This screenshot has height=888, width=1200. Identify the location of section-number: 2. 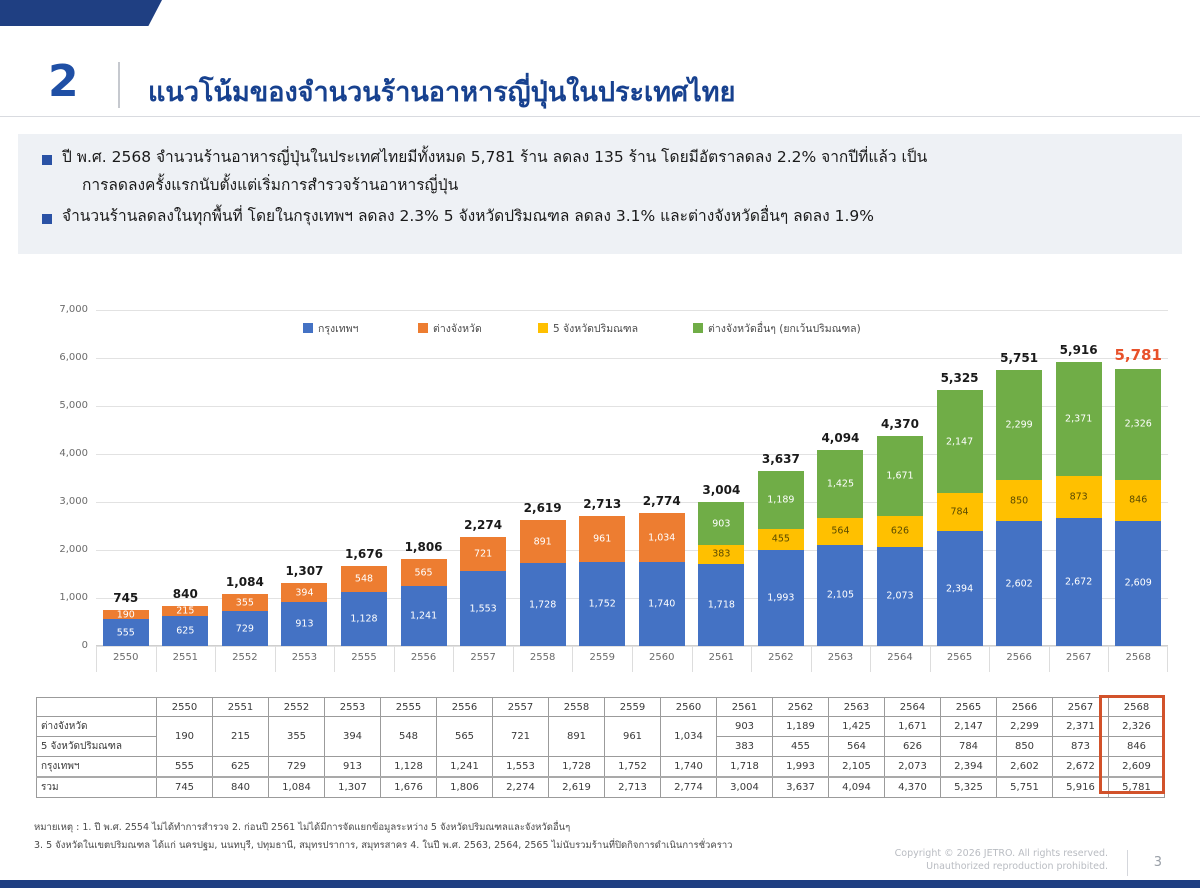
(63, 81).